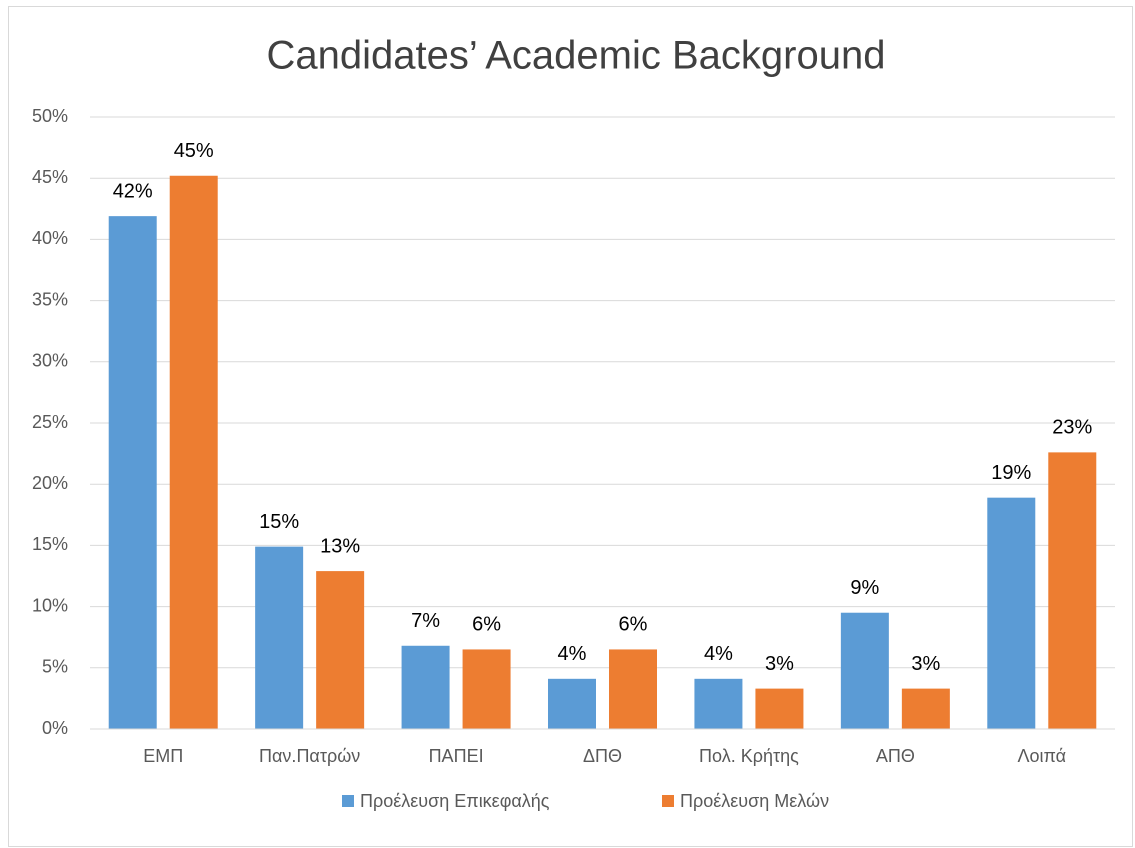 This screenshot has height=848, width=1135. Describe the element at coordinates (754, 801) in the screenshot. I see `legend-label: Προέλευση Μελών` at that location.